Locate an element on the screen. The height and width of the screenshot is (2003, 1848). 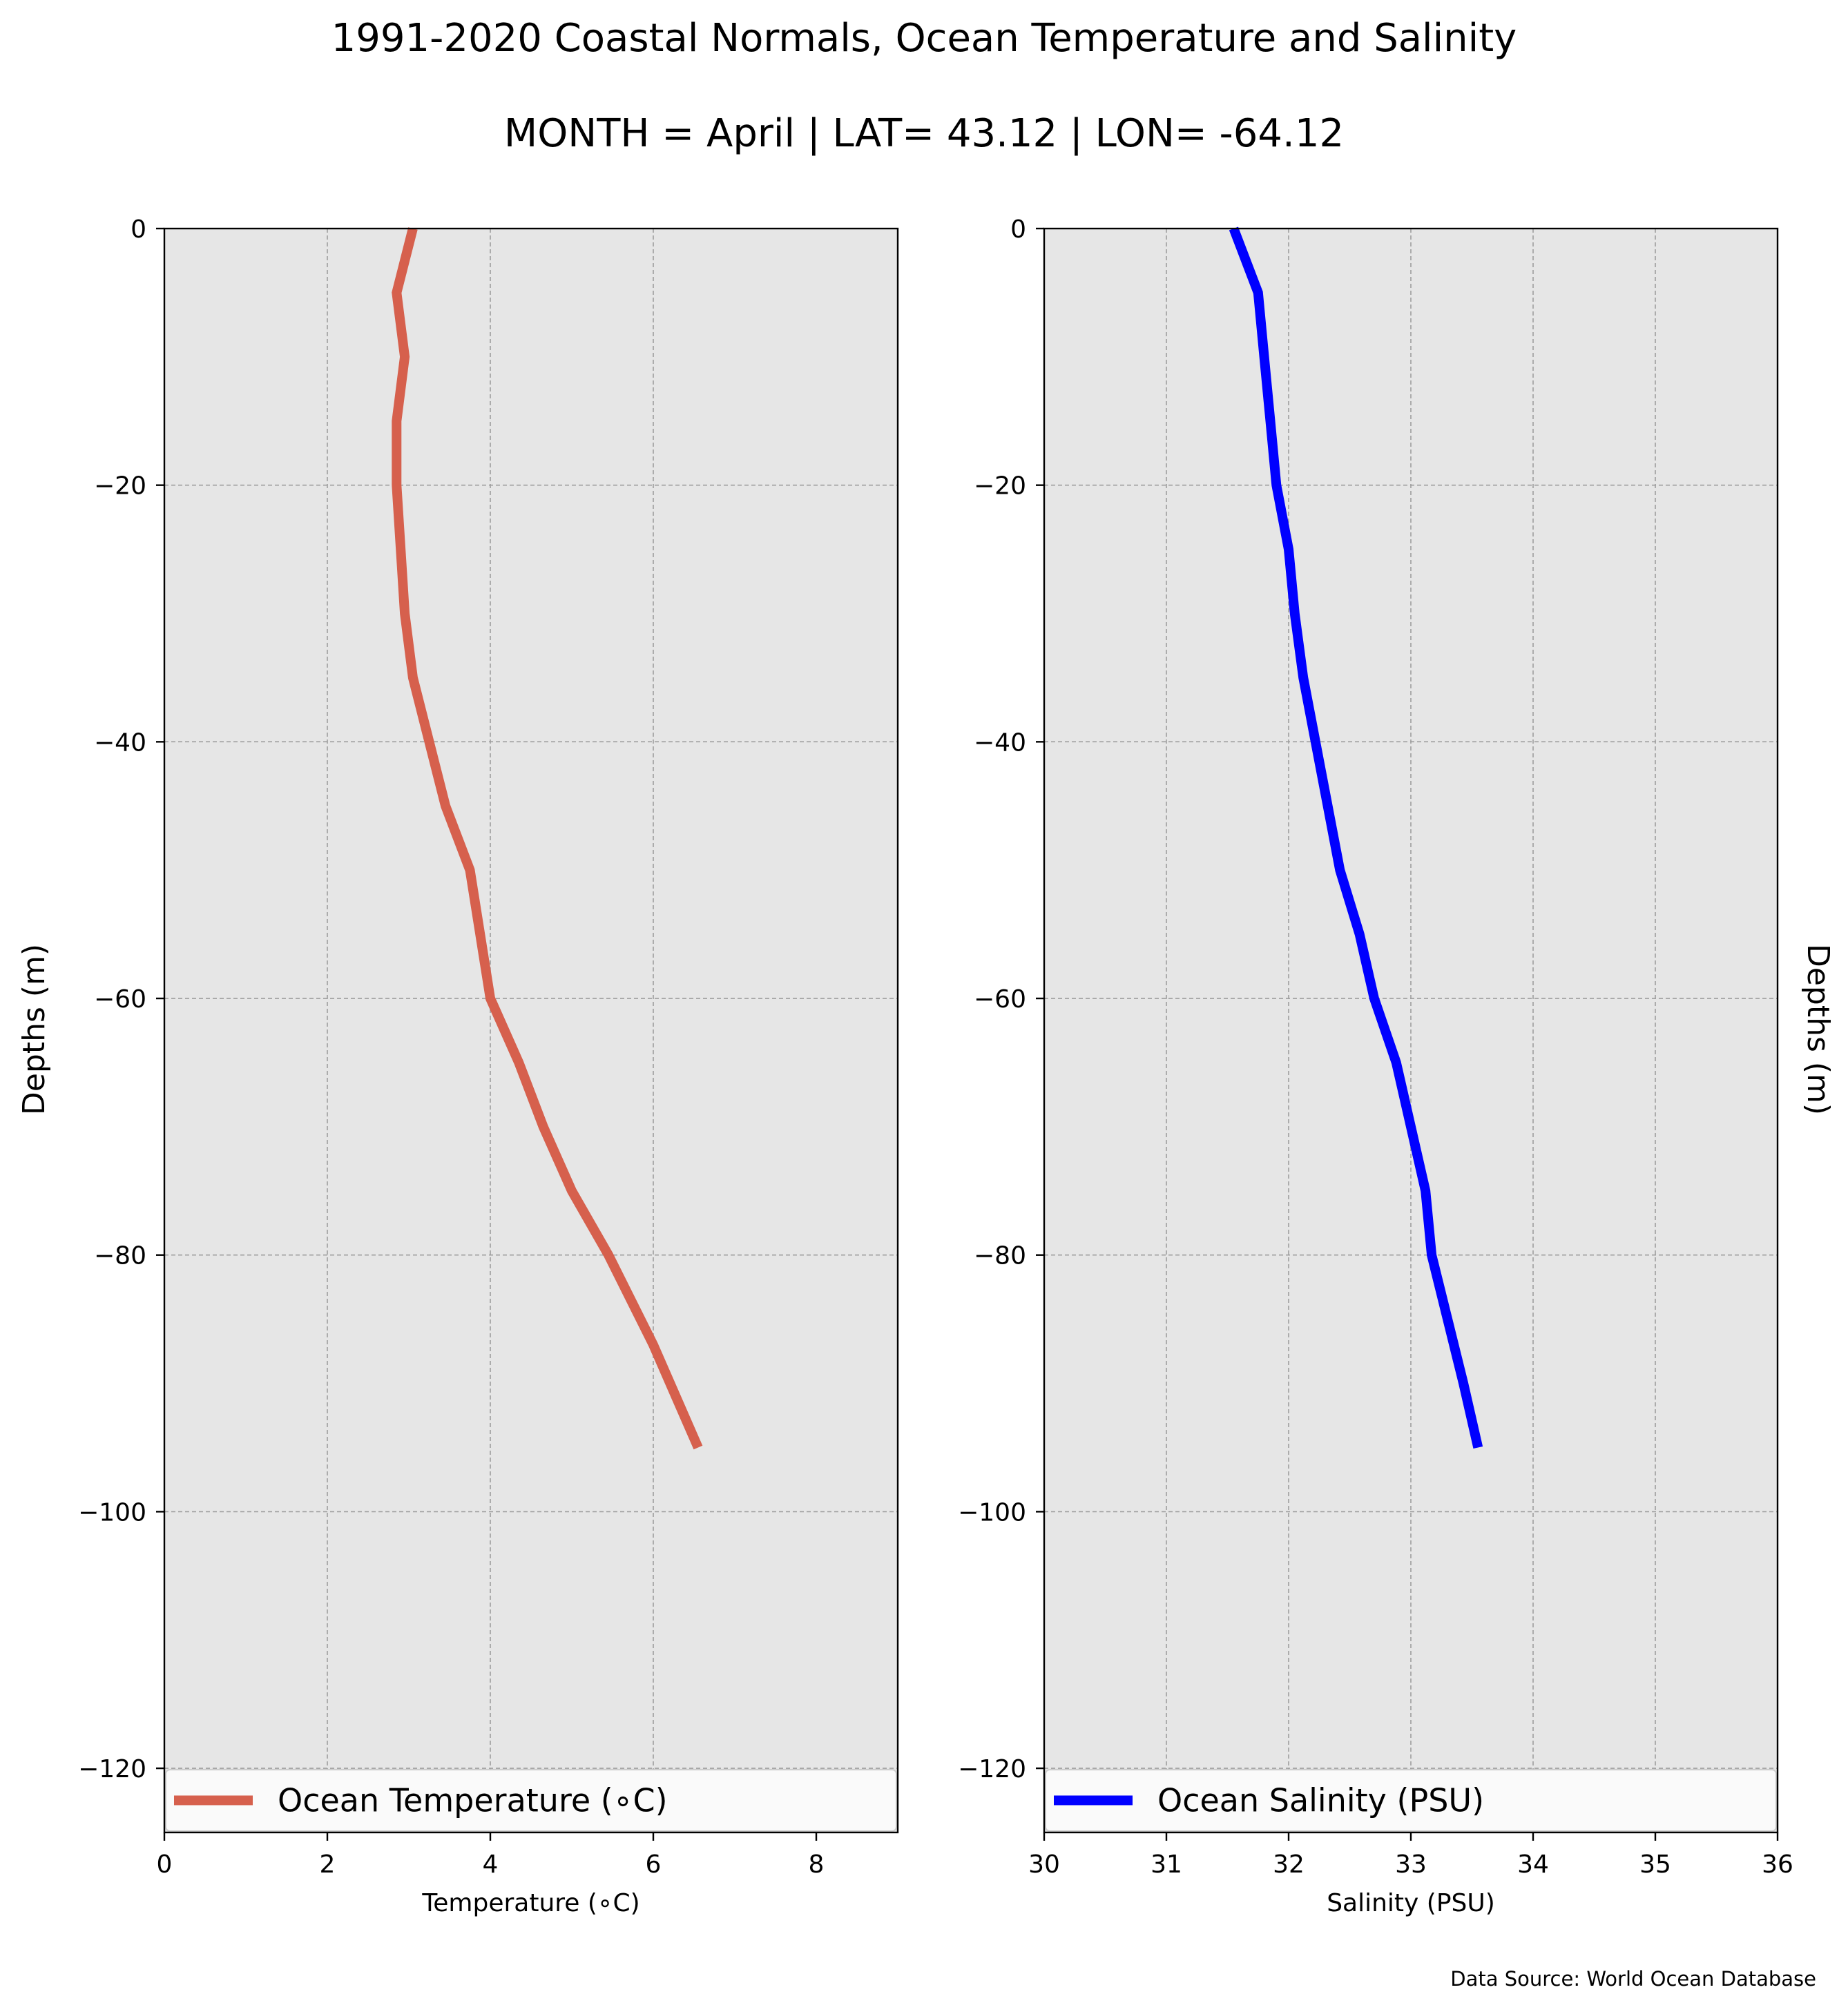
salinity-y-tick-label: −60 is located at coordinates (1000, 1000).